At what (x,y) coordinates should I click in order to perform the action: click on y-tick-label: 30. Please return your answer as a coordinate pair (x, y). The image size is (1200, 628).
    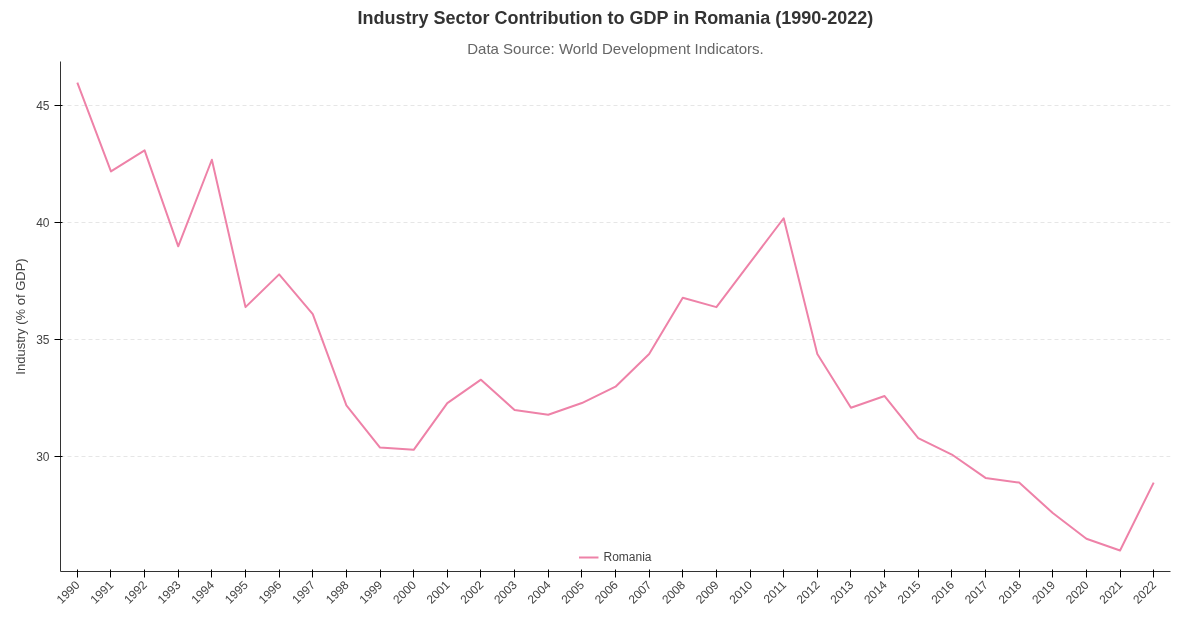
    Looking at the image, I should click on (43, 457).